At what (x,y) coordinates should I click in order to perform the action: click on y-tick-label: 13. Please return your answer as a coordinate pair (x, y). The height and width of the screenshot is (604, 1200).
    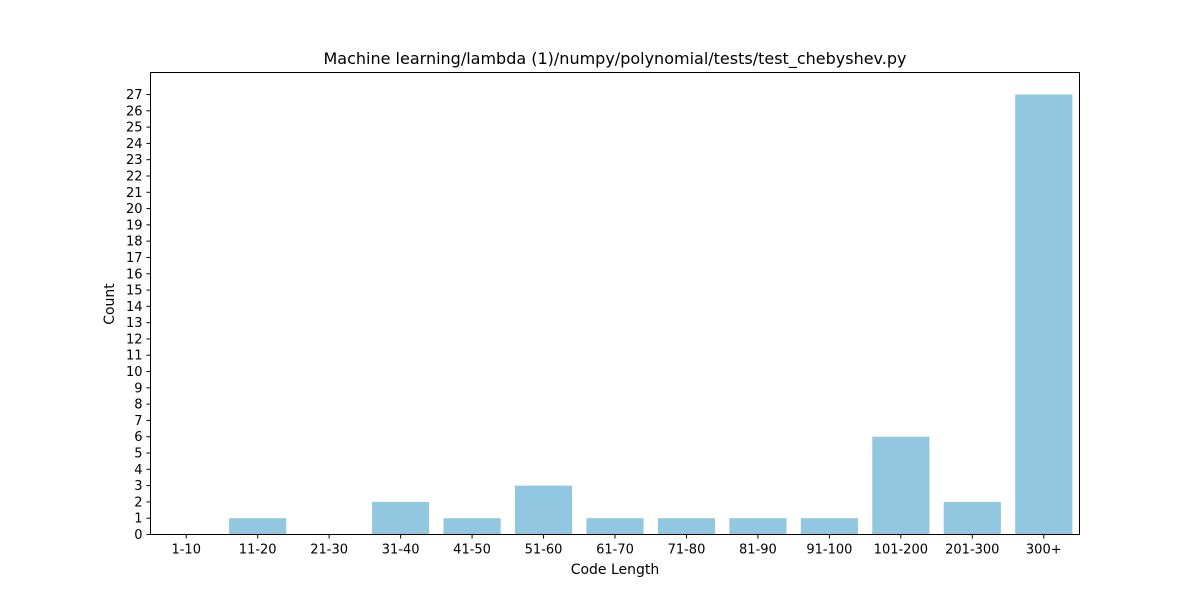
    Looking at the image, I should click on (134, 323).